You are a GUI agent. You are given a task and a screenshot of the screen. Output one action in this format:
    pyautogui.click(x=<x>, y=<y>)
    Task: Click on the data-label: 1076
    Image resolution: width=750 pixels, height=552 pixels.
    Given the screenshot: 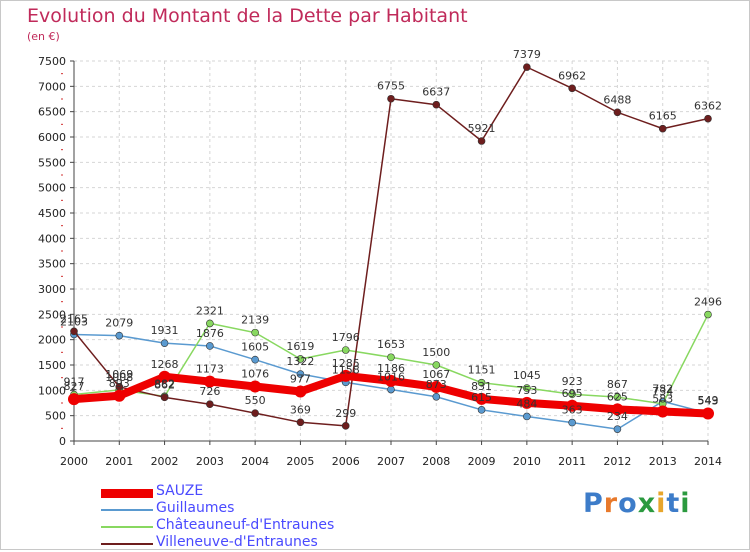 What is the action you would take?
    pyautogui.click(x=255, y=373)
    